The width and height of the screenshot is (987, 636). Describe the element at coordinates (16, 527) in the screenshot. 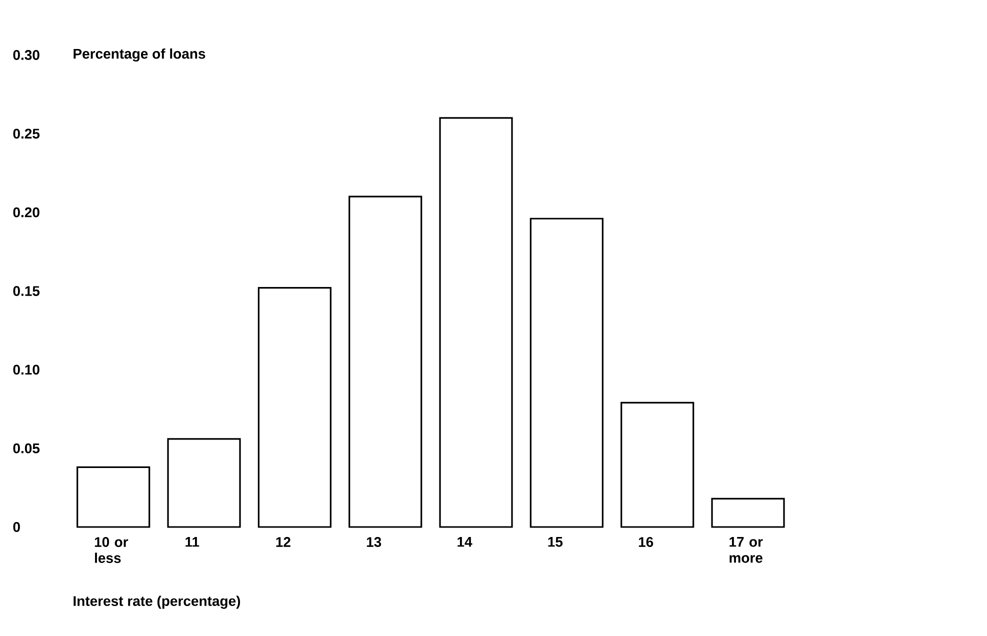

I see `y-tick-label: 0` at that location.